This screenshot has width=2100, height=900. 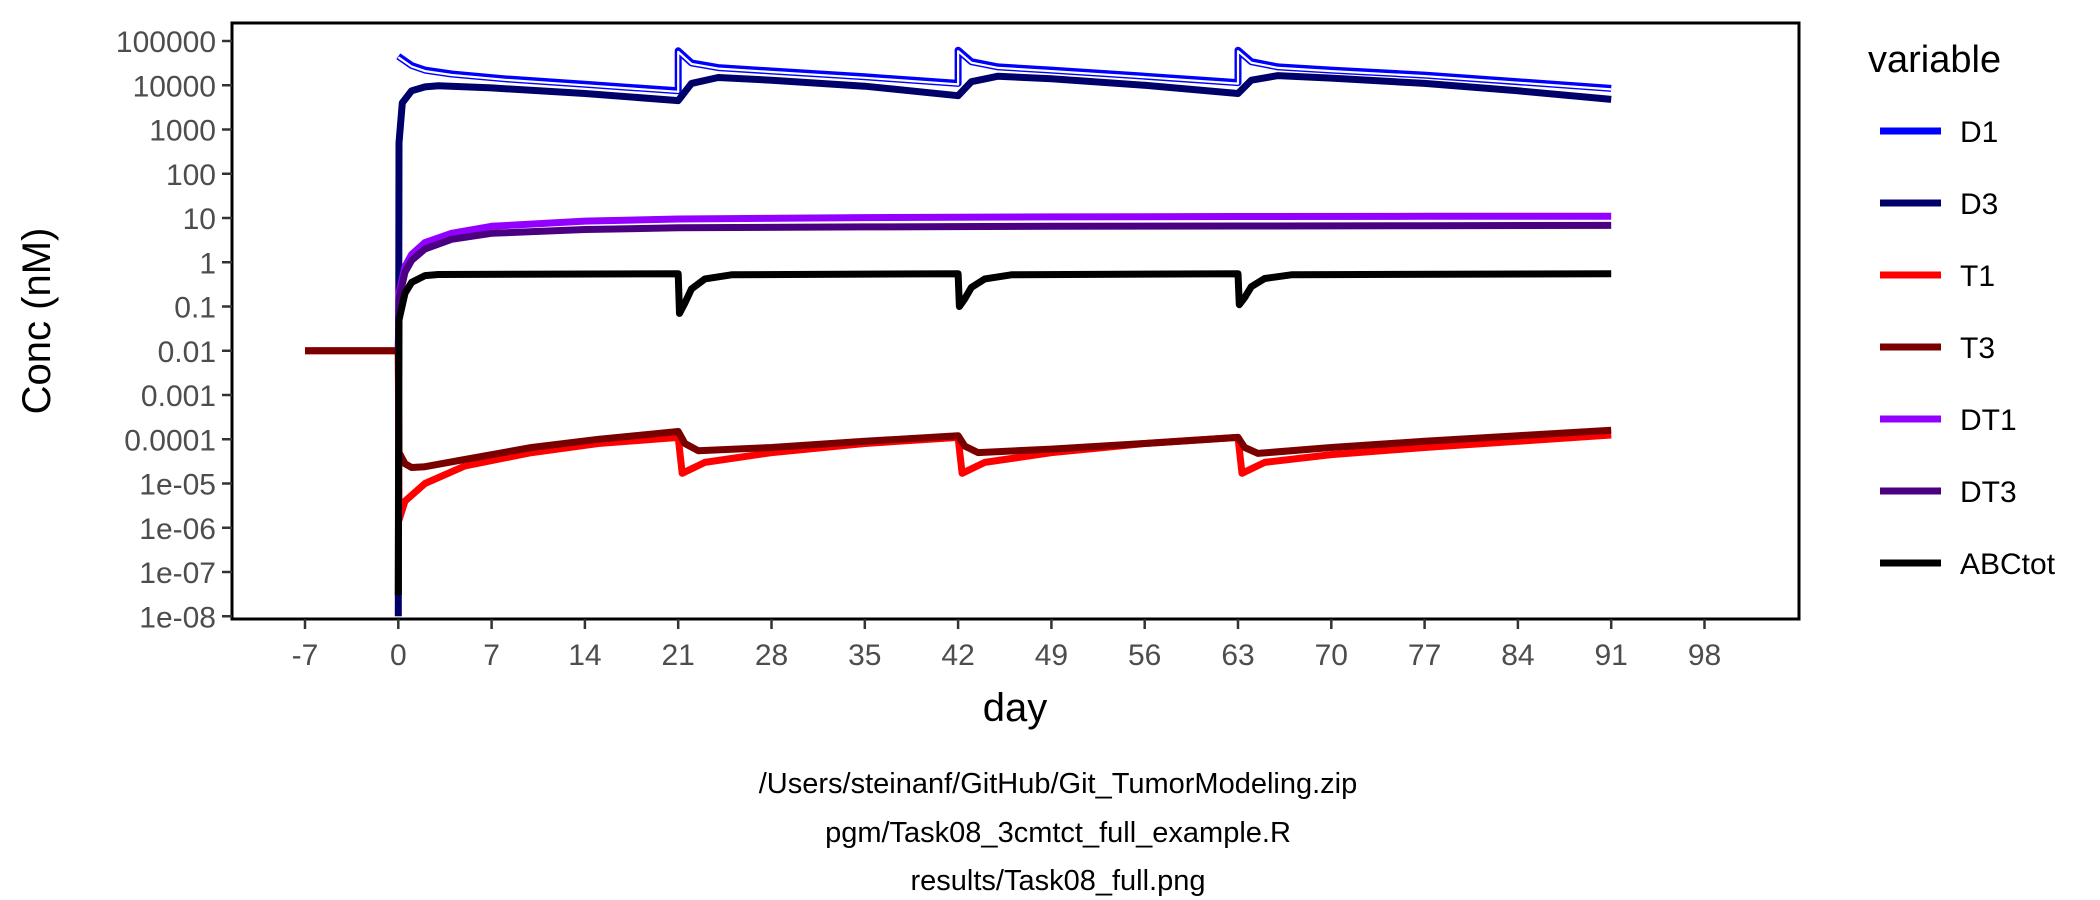 I want to click on legend-label-d1: D1, so click(x=1979, y=132).